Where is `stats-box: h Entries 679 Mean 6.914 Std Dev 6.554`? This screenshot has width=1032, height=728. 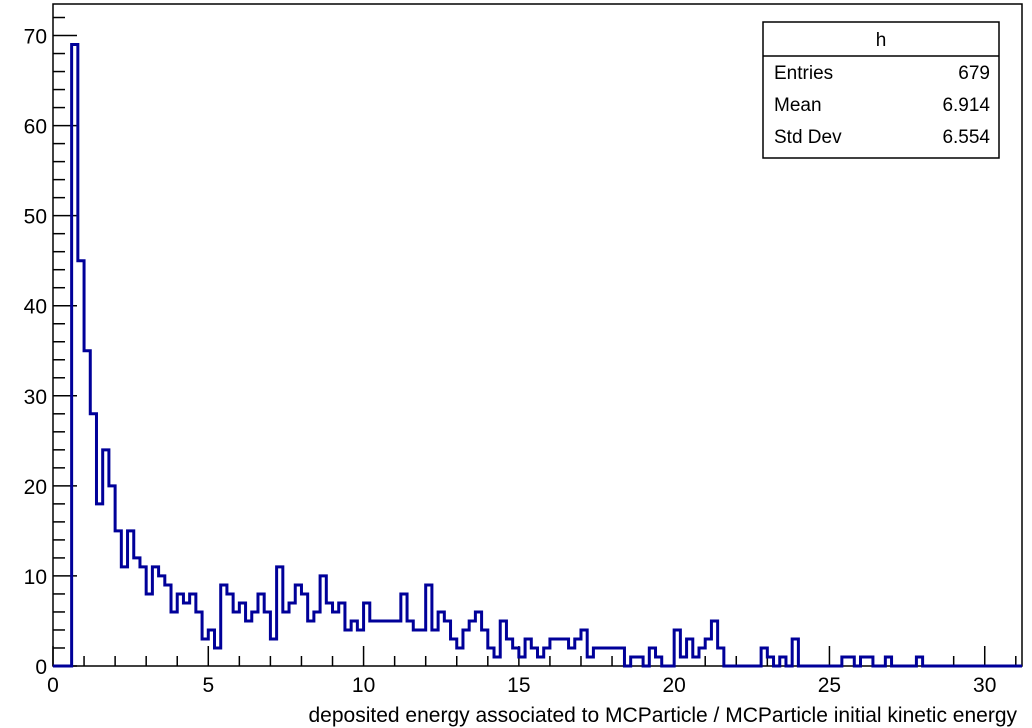
stats-box: h Entries 679 Mean 6.914 Std Dev 6.554 is located at coordinates (881, 90).